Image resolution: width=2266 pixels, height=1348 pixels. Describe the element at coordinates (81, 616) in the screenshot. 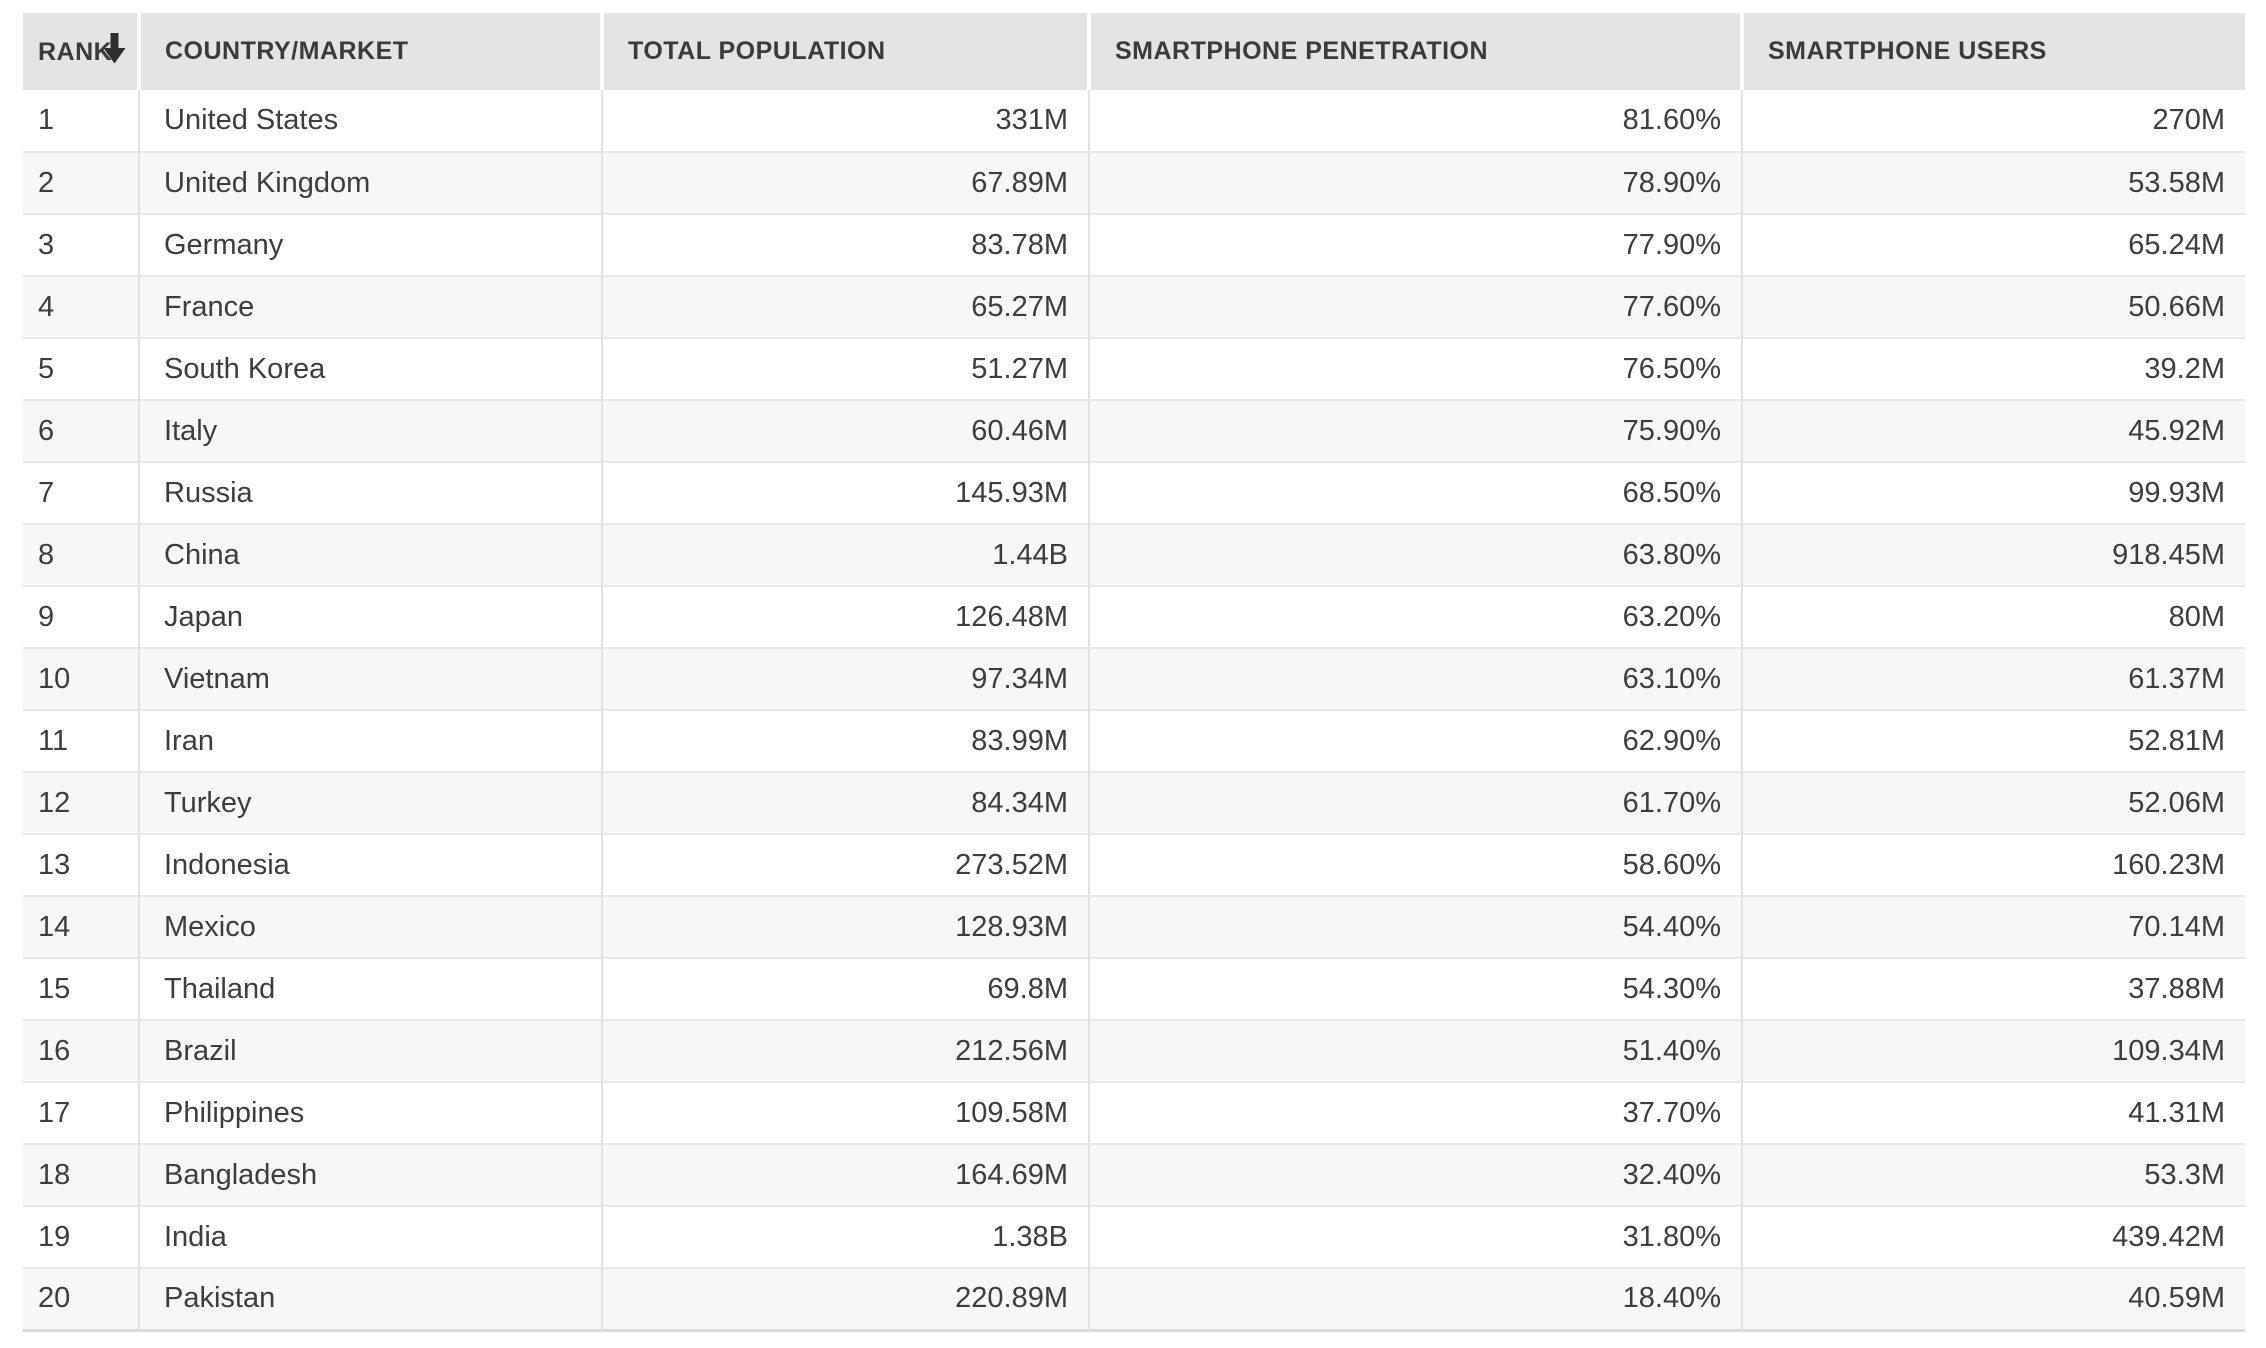

I see `cell-rank: 9` at that location.